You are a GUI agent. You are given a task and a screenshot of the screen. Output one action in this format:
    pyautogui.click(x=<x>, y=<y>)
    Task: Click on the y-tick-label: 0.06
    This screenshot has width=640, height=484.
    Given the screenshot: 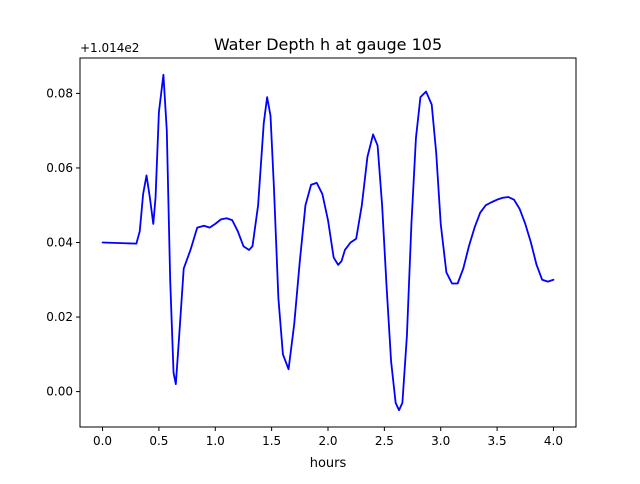 What is the action you would take?
    pyautogui.click(x=59, y=168)
    